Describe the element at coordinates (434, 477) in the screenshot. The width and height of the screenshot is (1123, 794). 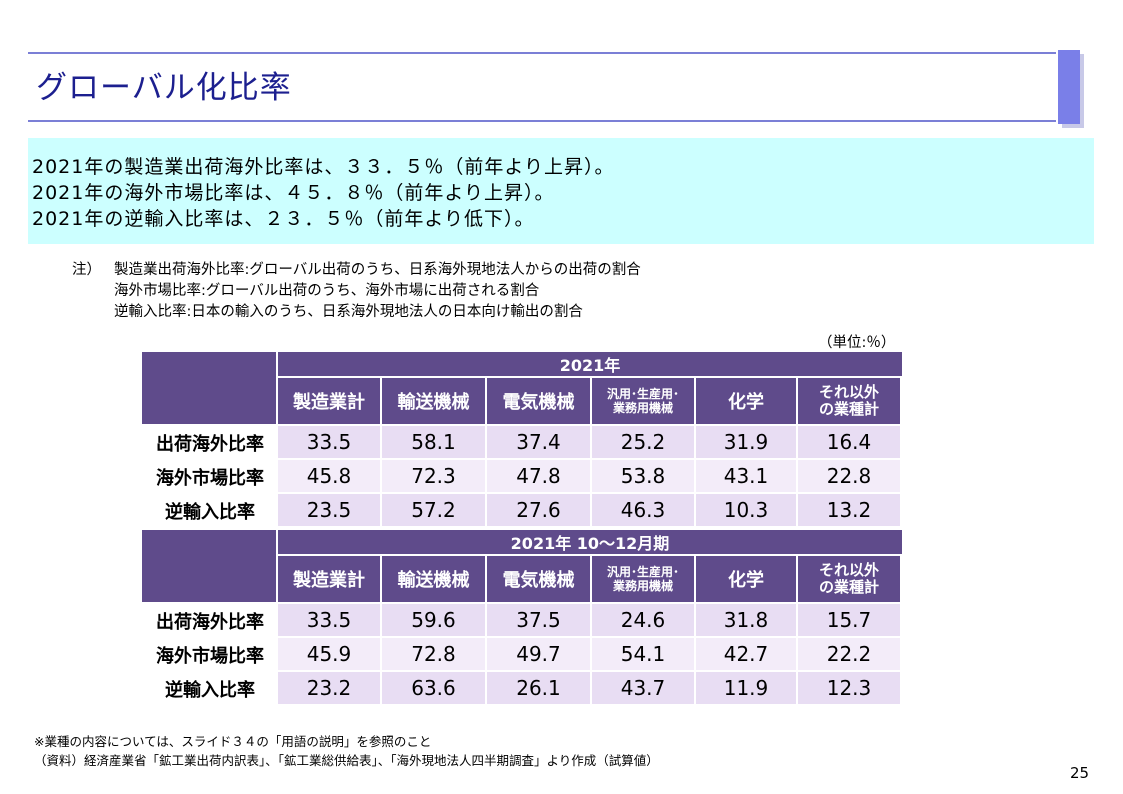
I see `table-cell: 72.3` at that location.